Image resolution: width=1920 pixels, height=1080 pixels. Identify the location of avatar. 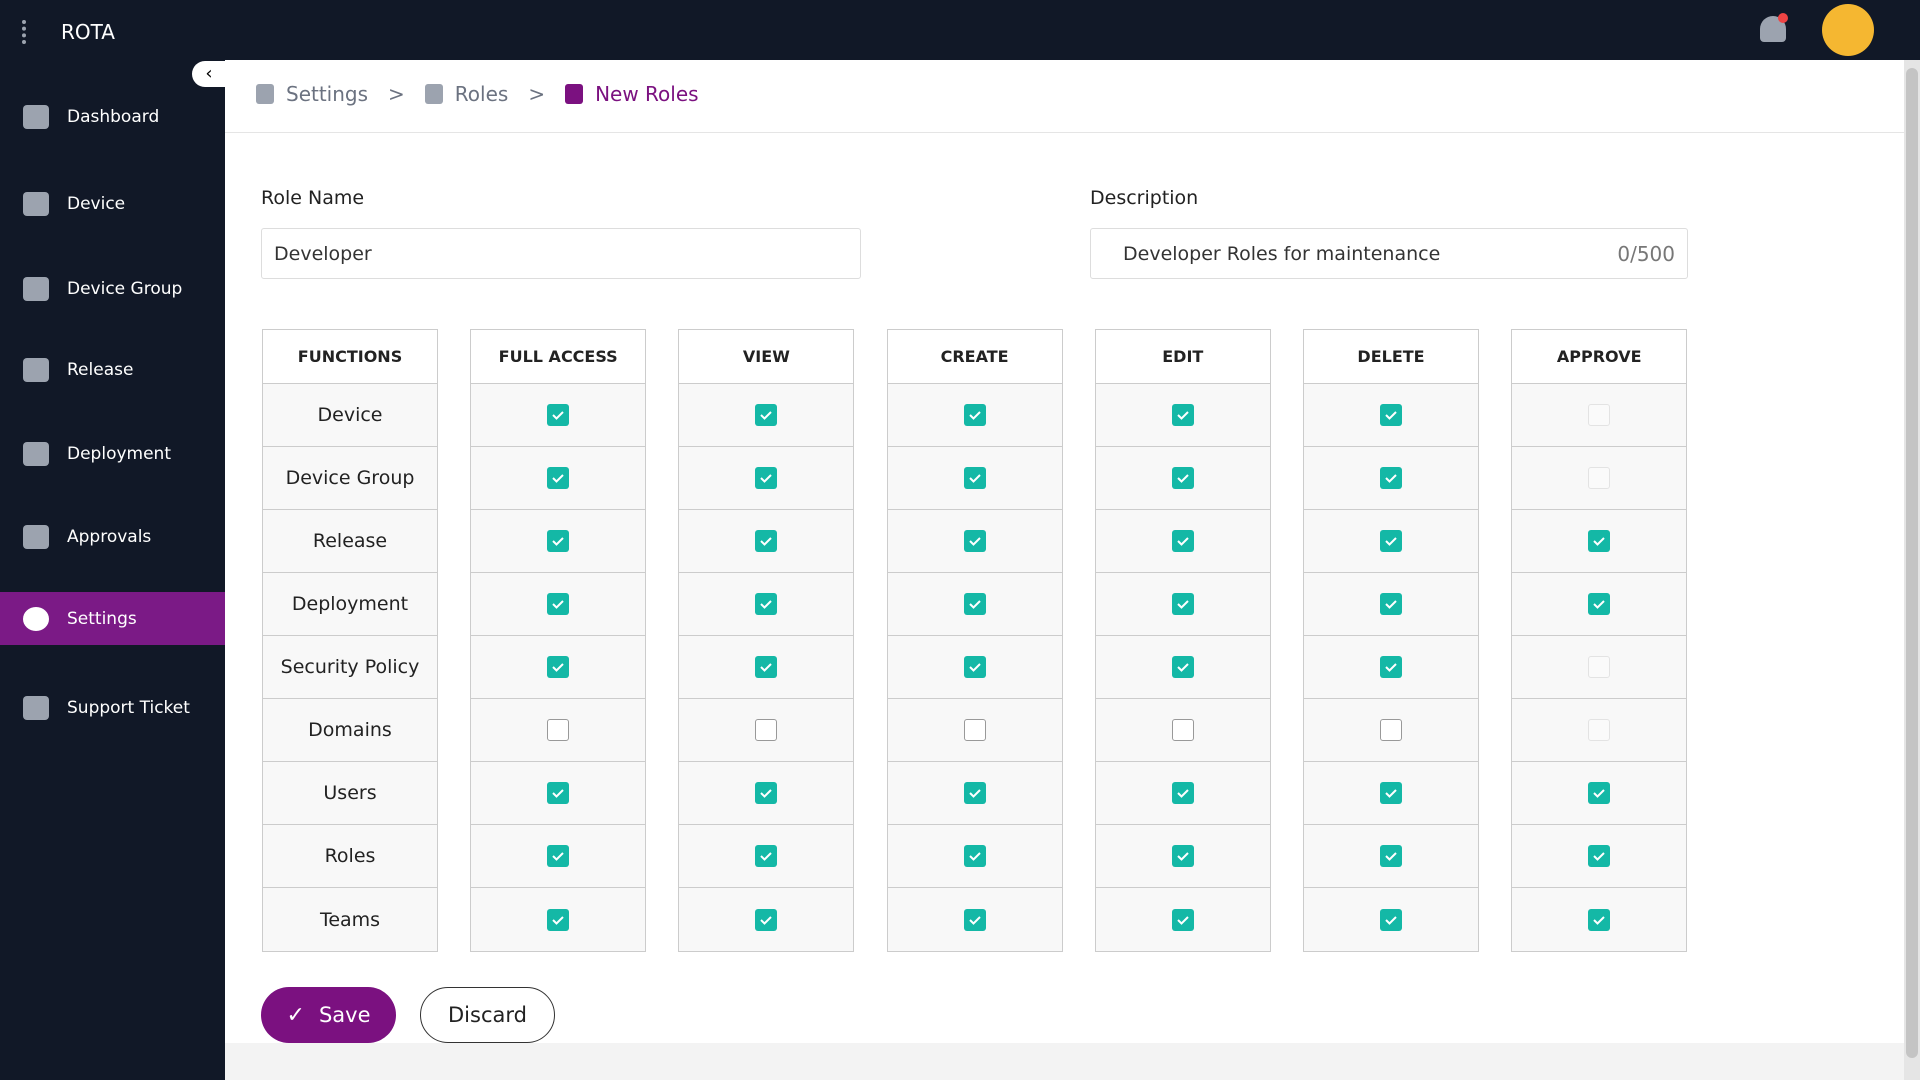
(1848, 30).